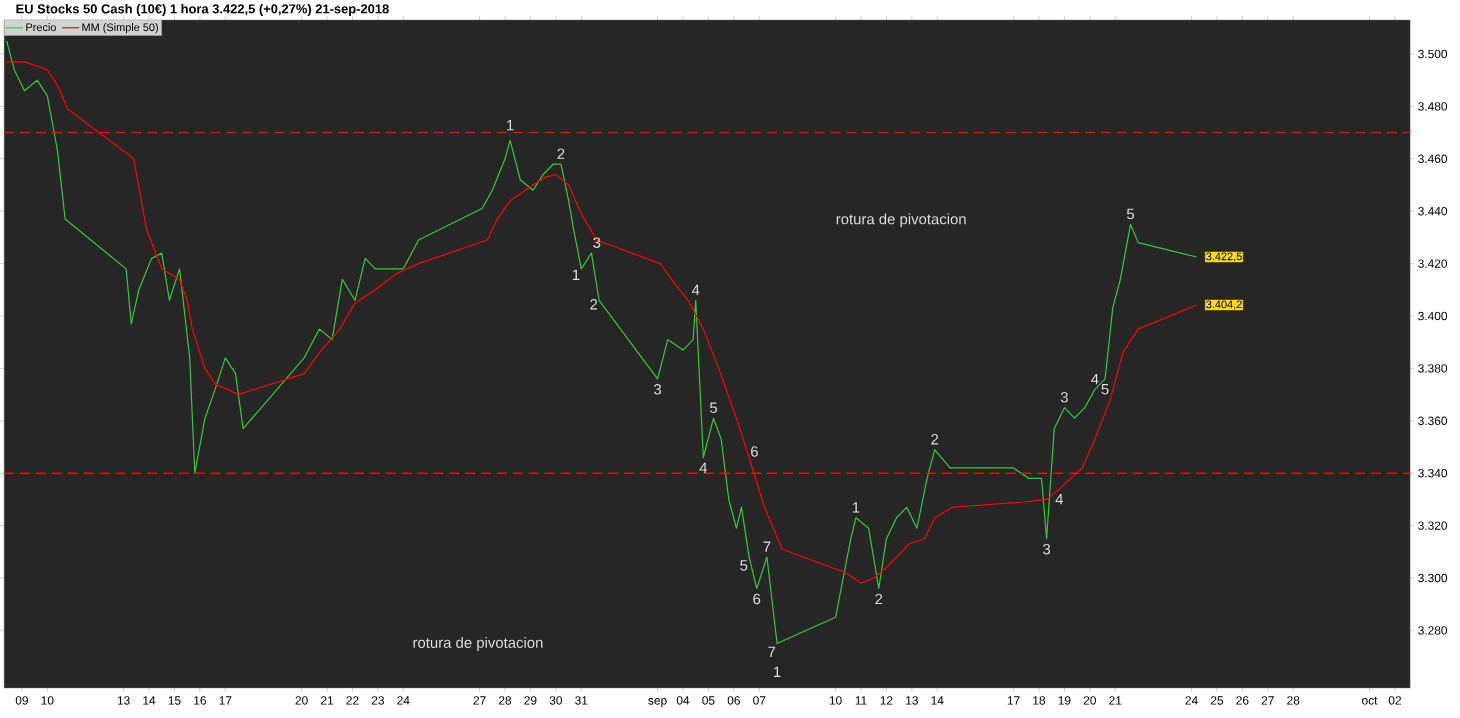 The width and height of the screenshot is (1460, 718). I want to click on annotation: 3.422,5, so click(1224, 257).